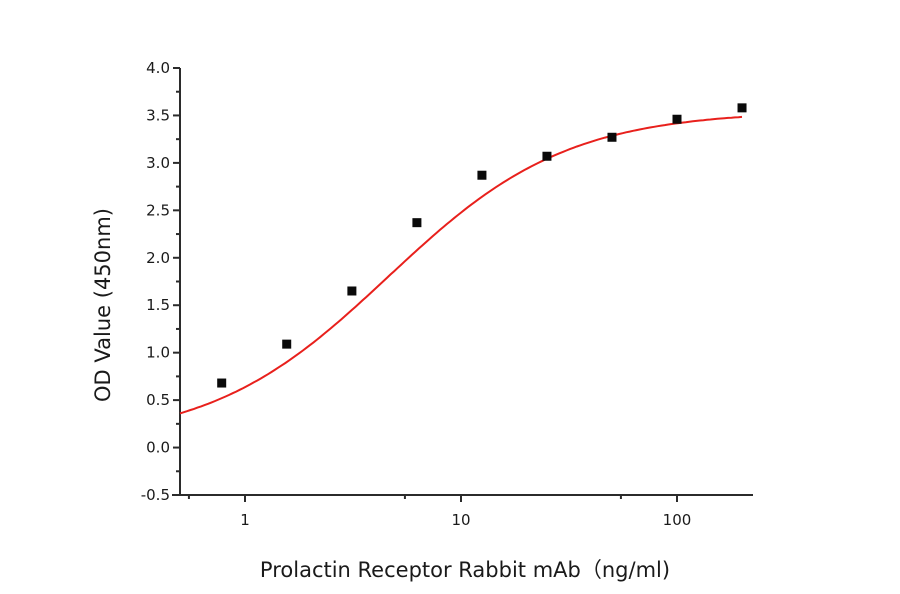 Image resolution: width=900 pixels, height=594 pixels. Describe the element at coordinates (158, 353) in the screenshot. I see `y-tick-label: 1.0` at that location.